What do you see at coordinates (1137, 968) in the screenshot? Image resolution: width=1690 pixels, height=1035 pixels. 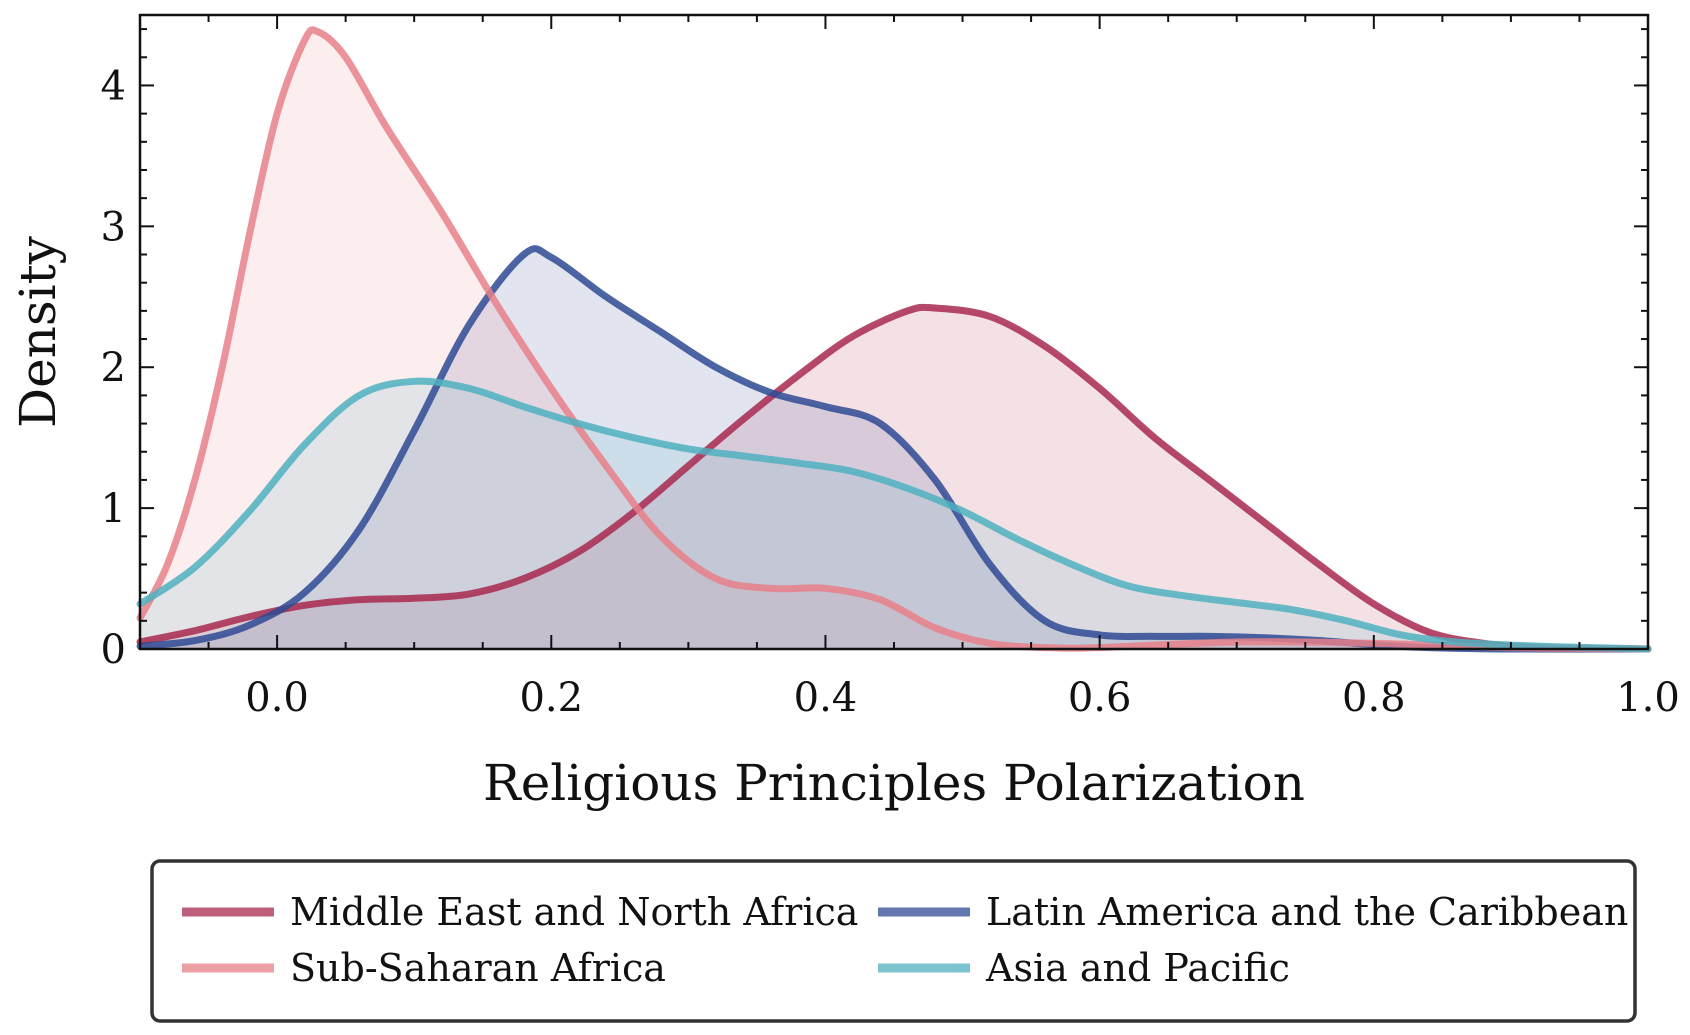 I see `legend-label: Asia and Pacific` at bounding box center [1137, 968].